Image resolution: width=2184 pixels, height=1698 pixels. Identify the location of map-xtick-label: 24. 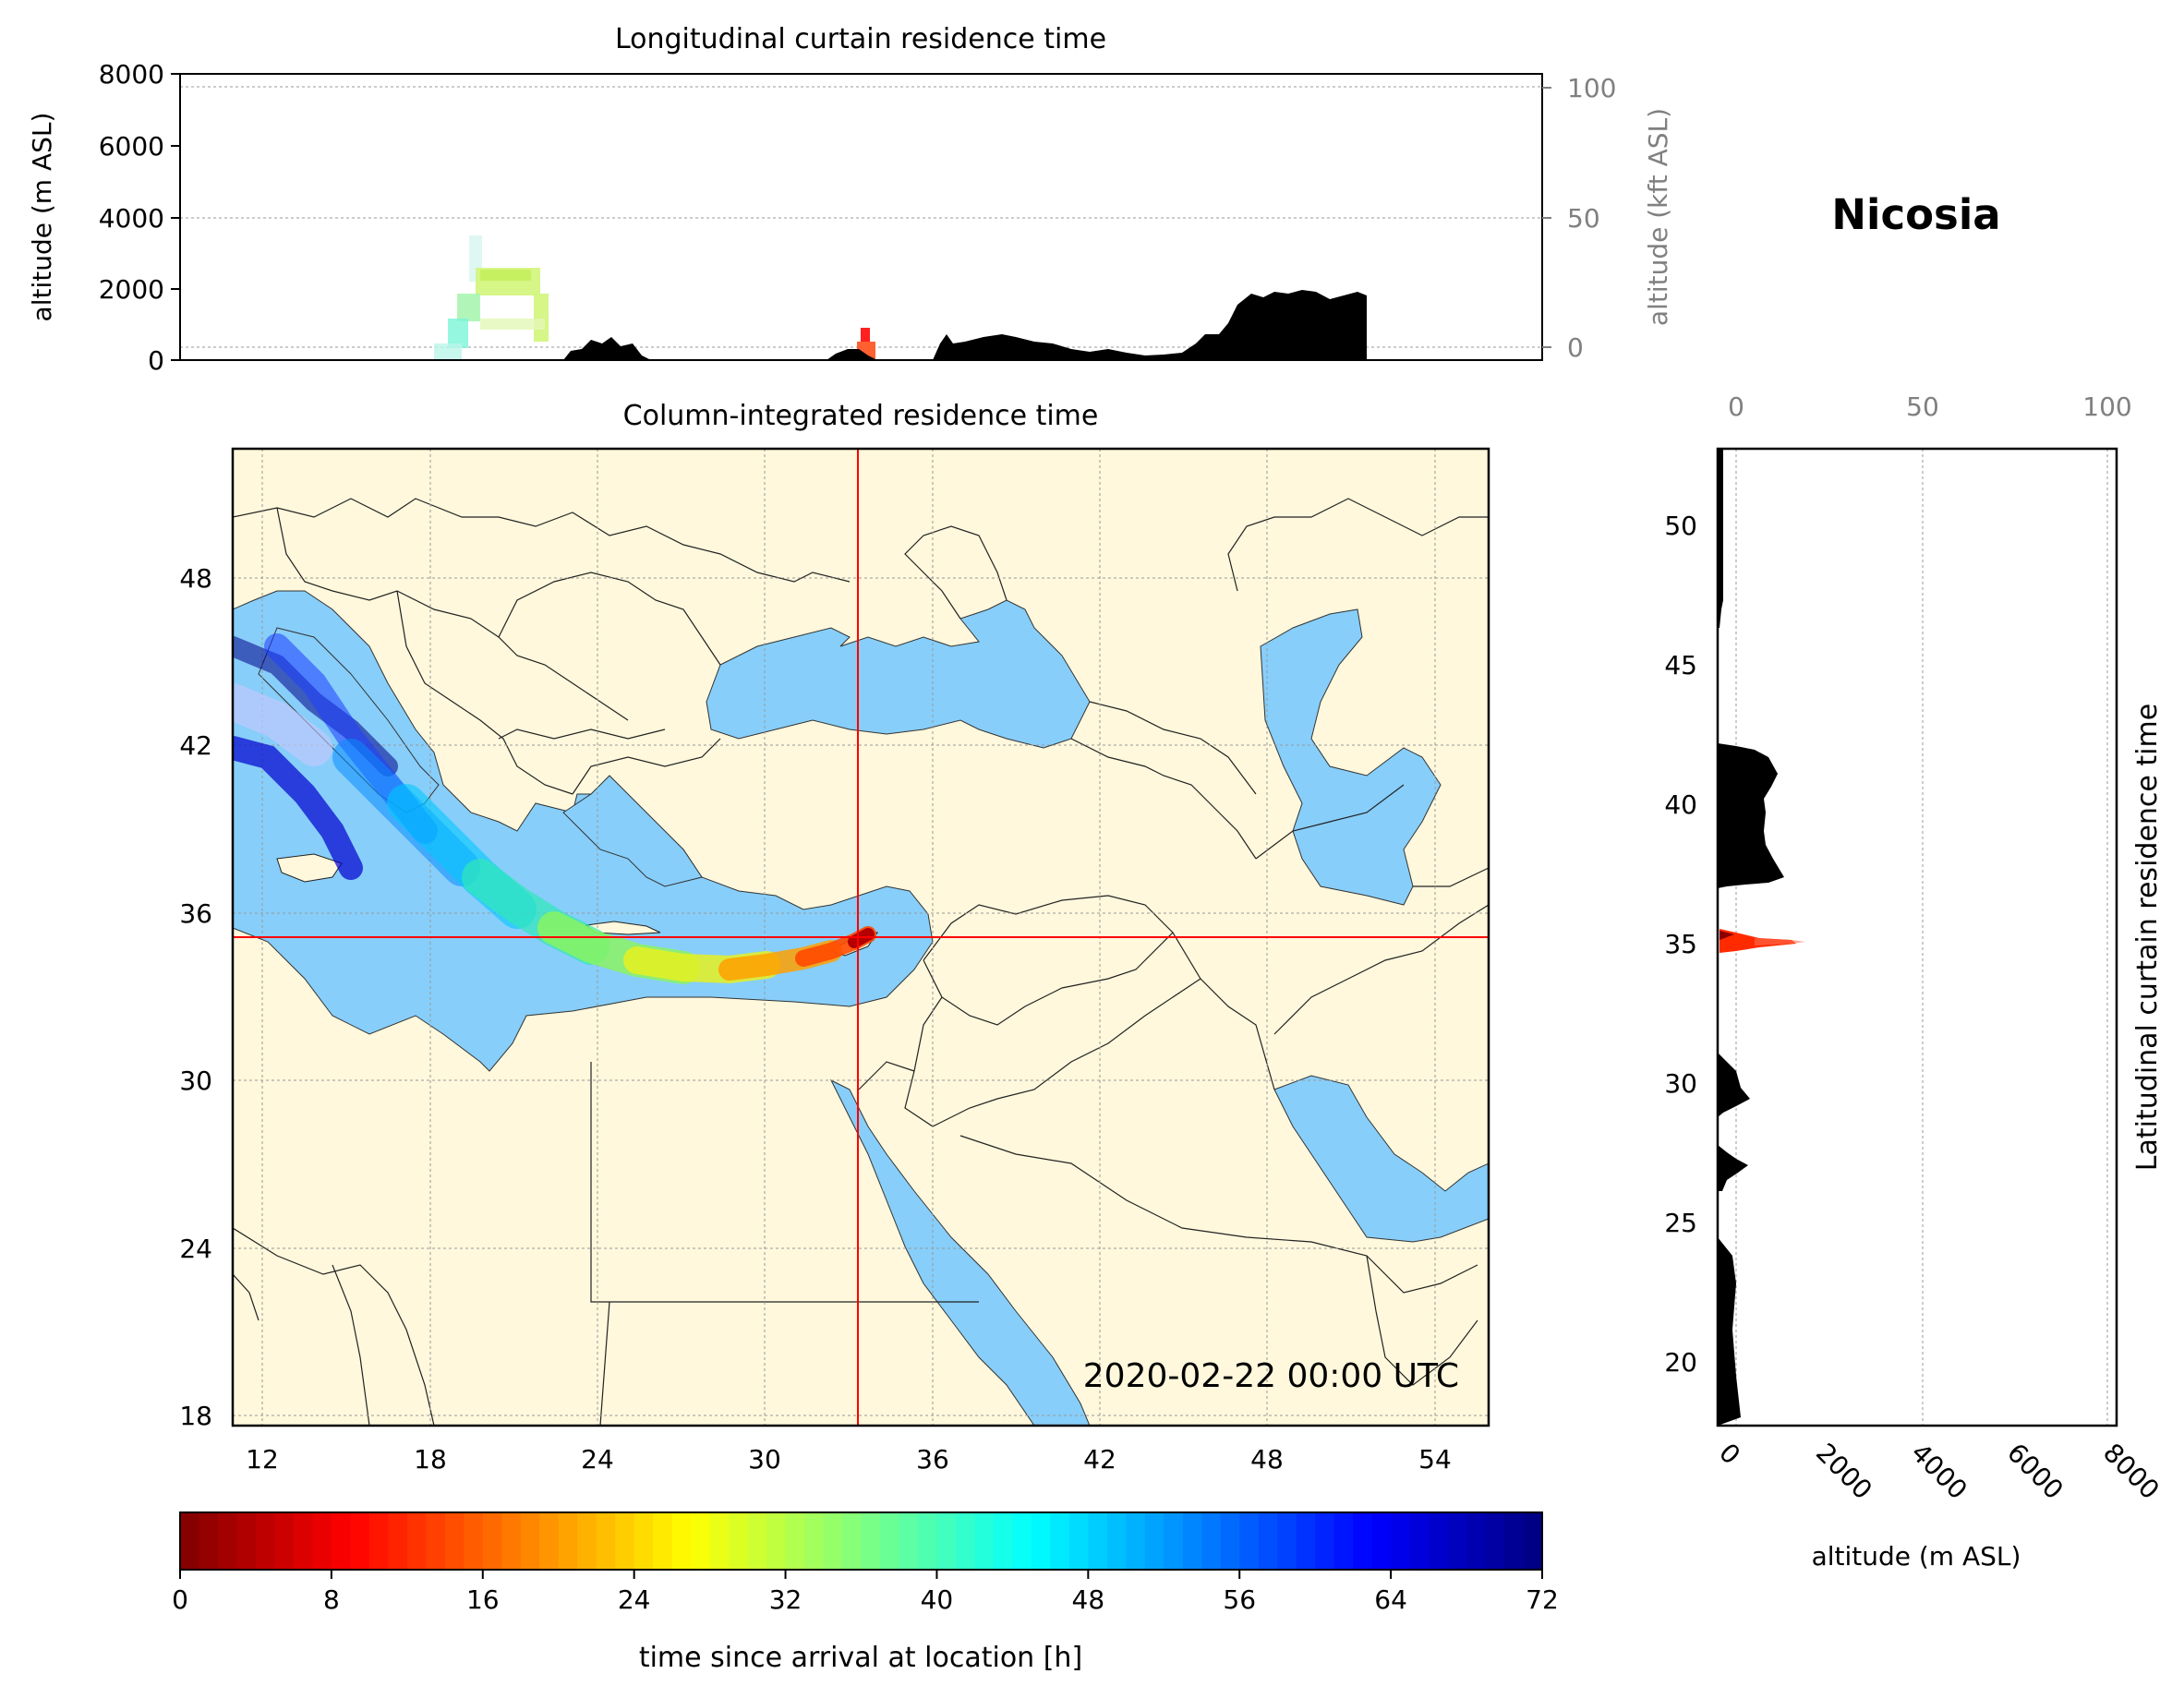
(597, 1459).